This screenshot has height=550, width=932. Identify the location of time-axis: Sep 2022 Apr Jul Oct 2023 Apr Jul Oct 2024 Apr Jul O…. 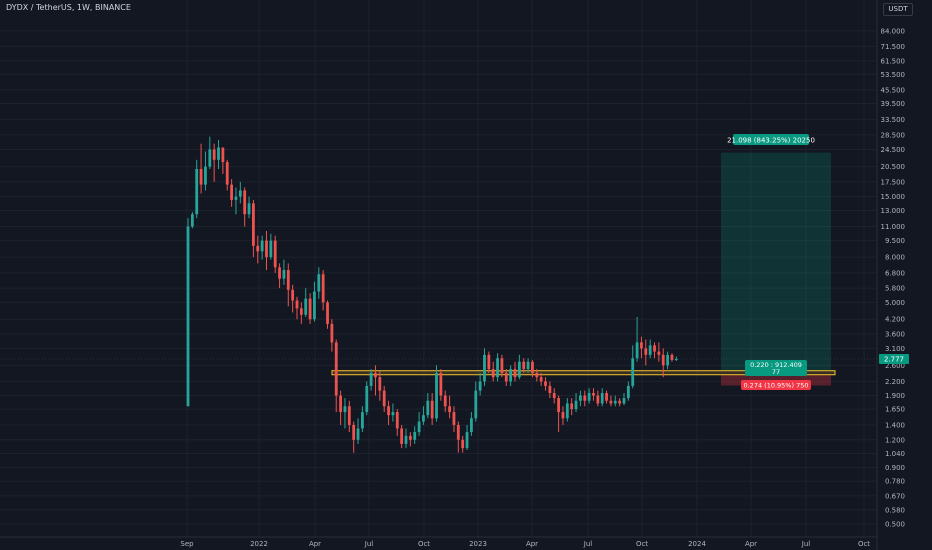
(525, 544).